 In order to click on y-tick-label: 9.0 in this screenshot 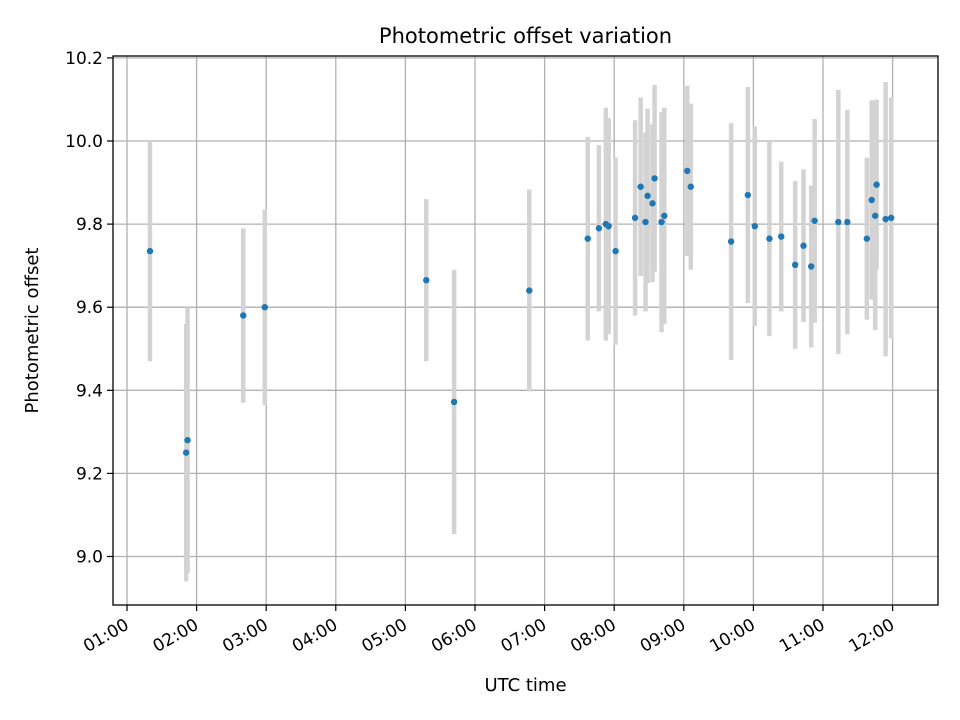, I will do `click(89, 558)`.